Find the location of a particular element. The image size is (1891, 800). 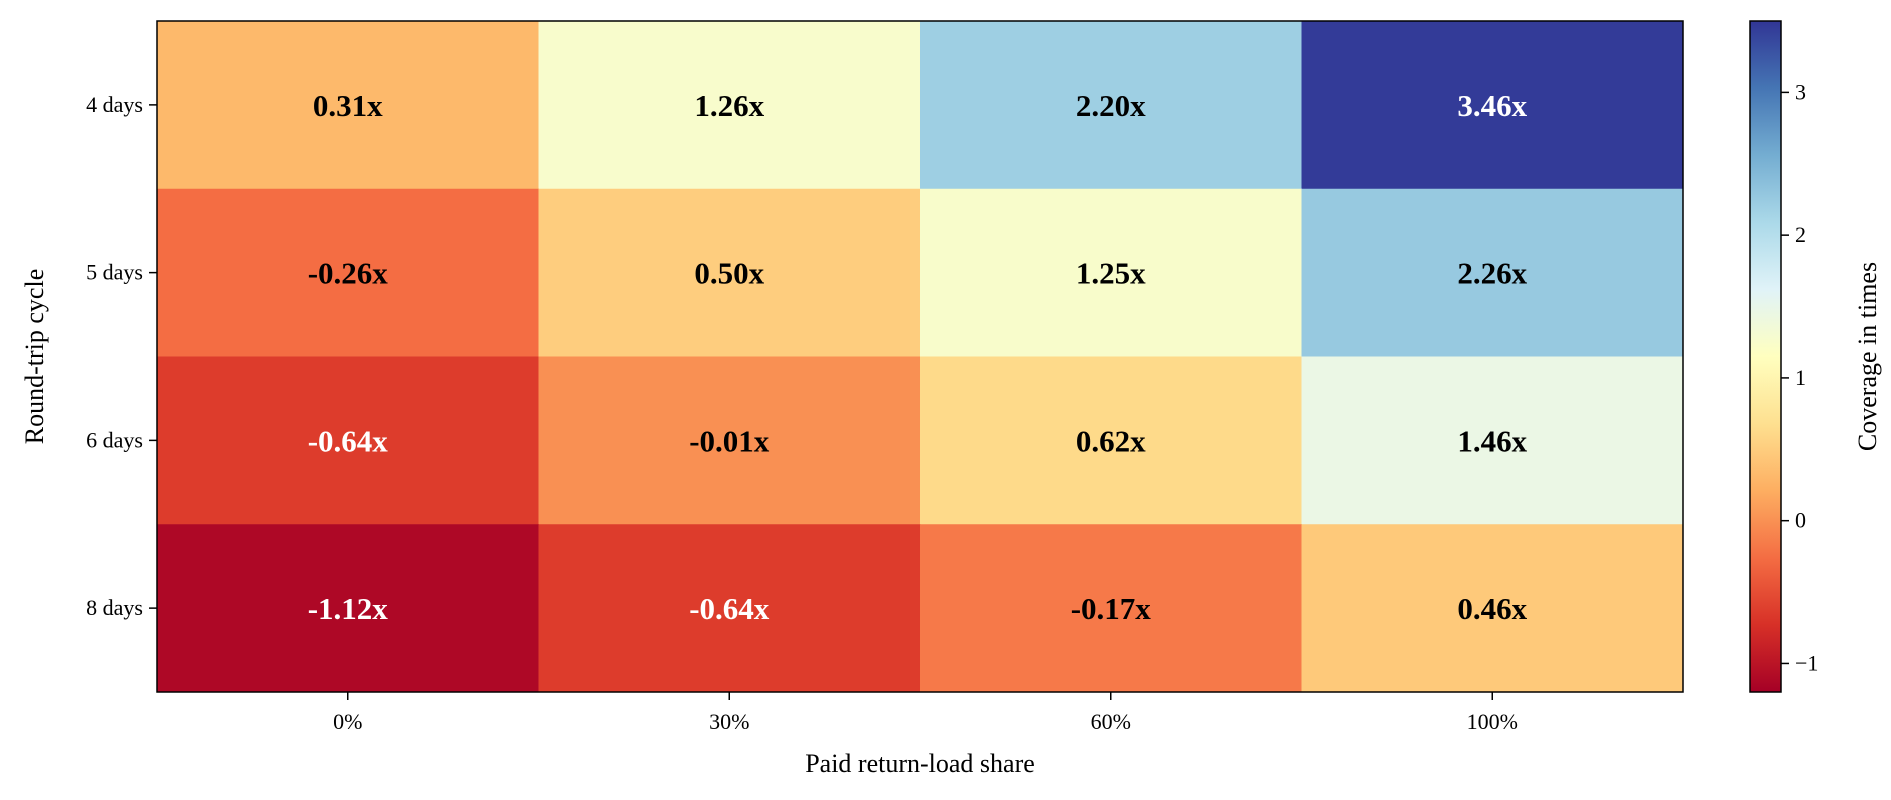

heatmap-cell-r3-c0 is located at coordinates (348, 608).